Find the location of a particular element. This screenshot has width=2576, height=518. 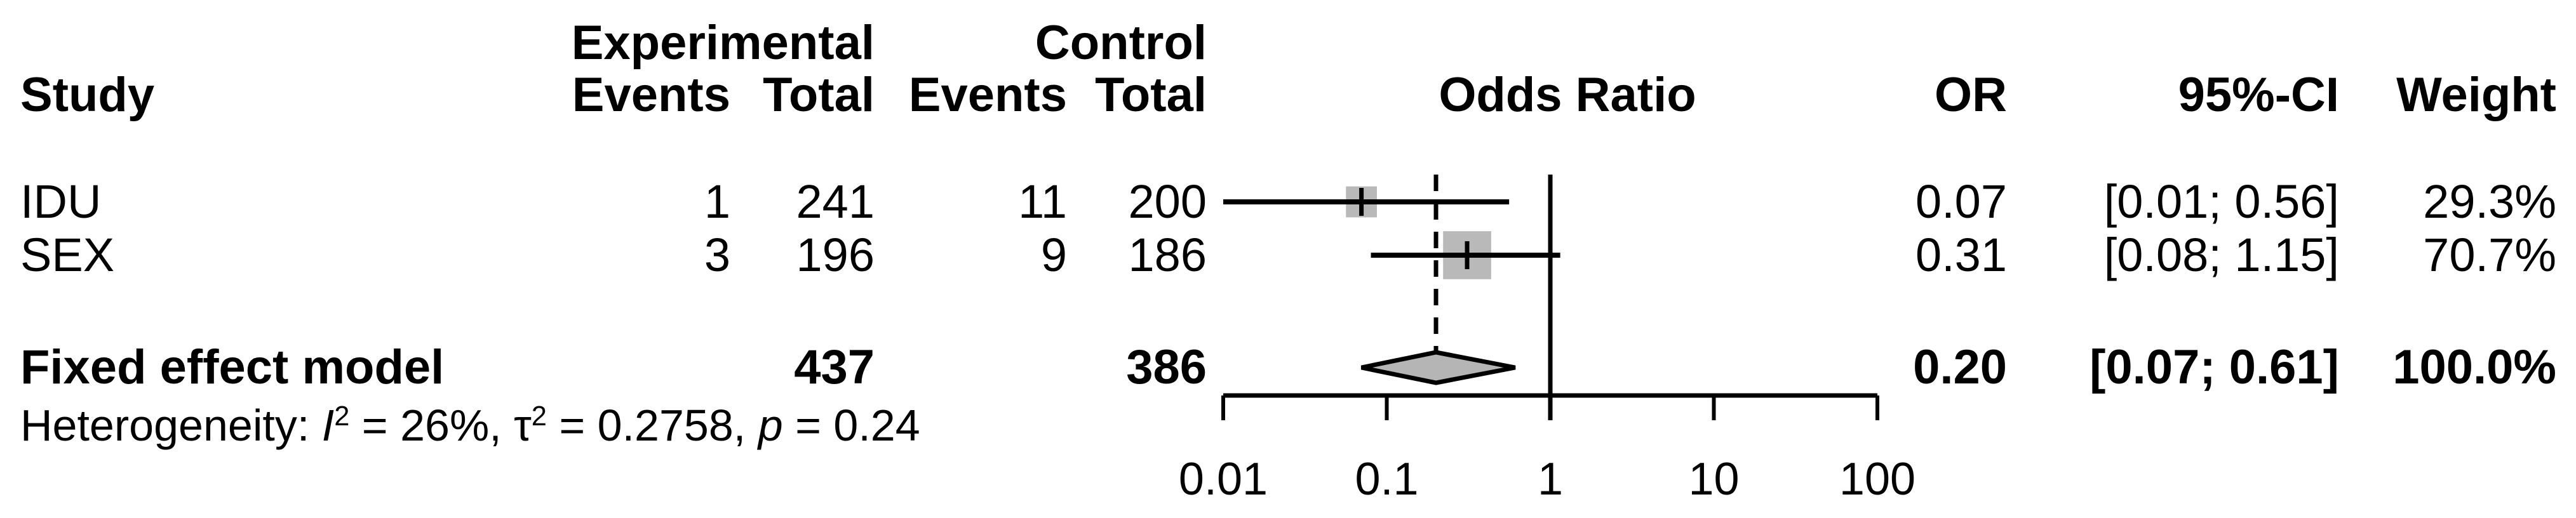

study-exp-total: 241 is located at coordinates (835, 201).